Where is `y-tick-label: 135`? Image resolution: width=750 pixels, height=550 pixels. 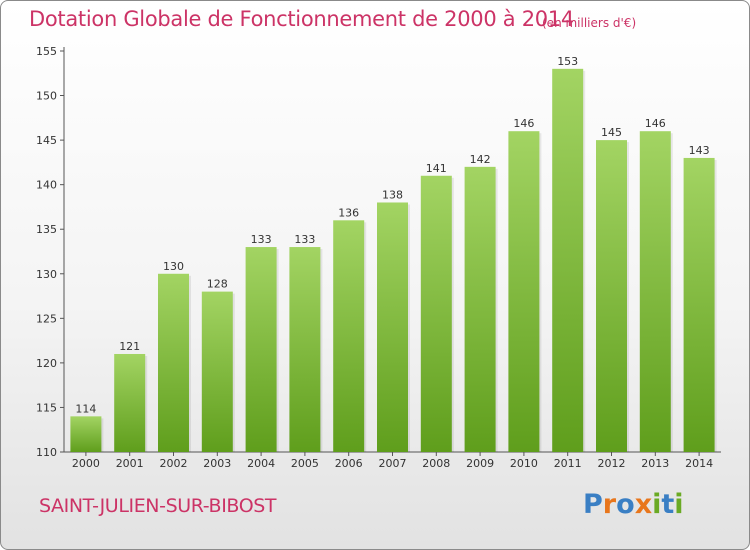
y-tick-label: 135 is located at coordinates (46, 229).